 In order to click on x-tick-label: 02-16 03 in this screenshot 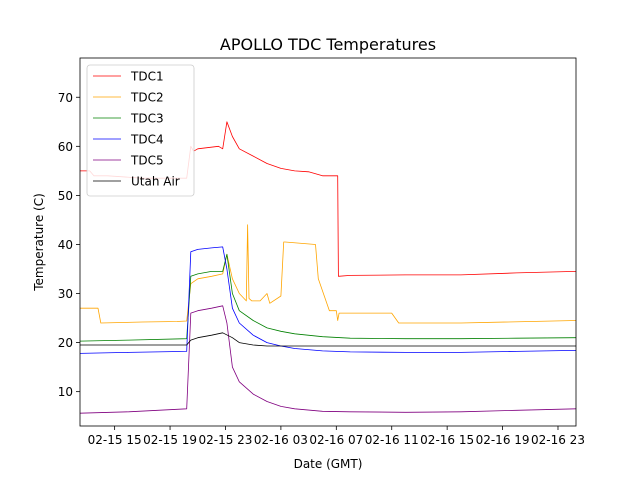, I will do `click(281, 440)`.